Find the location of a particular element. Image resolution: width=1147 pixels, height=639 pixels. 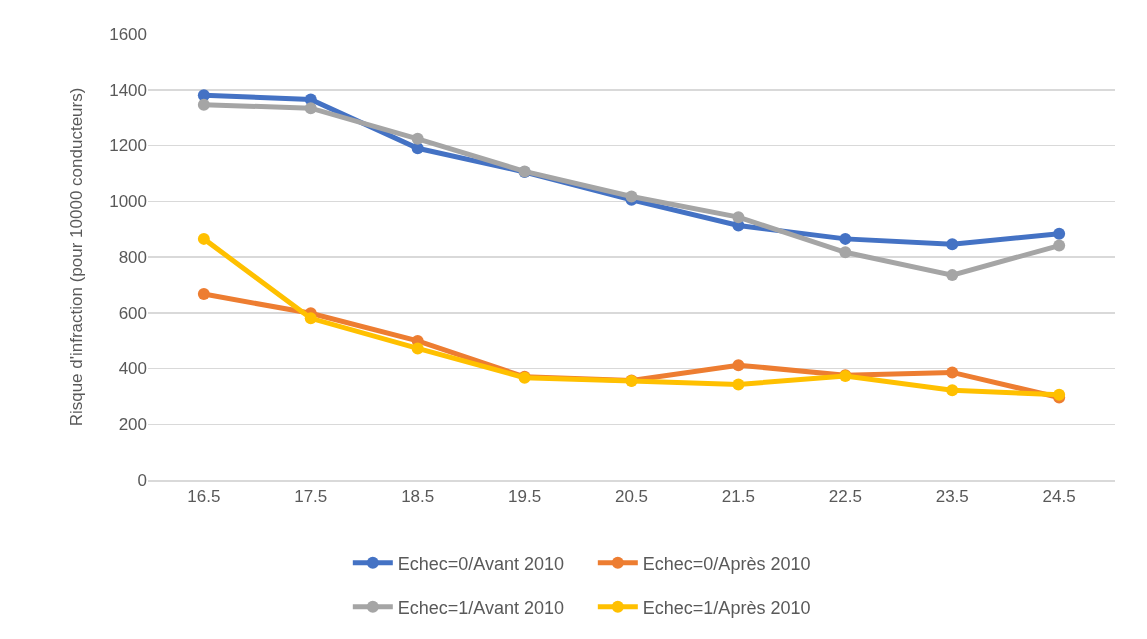

legend-label: Echec=1/Après 2010 is located at coordinates (726, 607).